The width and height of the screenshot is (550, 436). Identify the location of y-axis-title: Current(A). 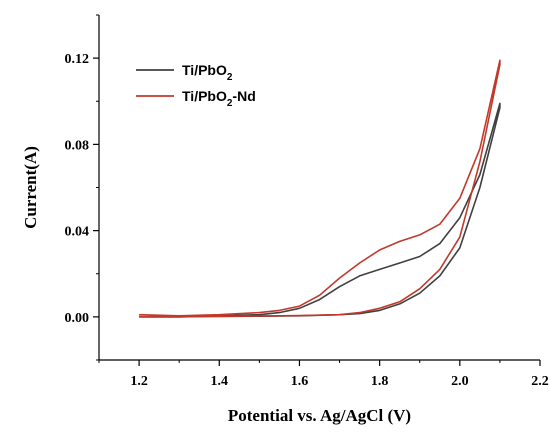
(30, 187).